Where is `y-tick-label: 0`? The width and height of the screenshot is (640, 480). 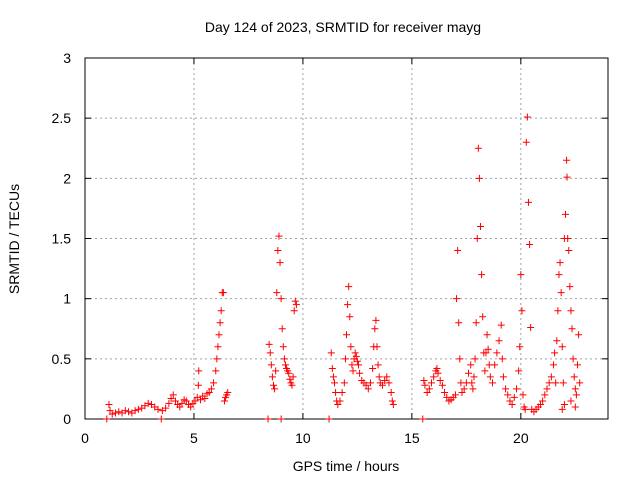
y-tick-label: 0 is located at coordinates (67, 419).